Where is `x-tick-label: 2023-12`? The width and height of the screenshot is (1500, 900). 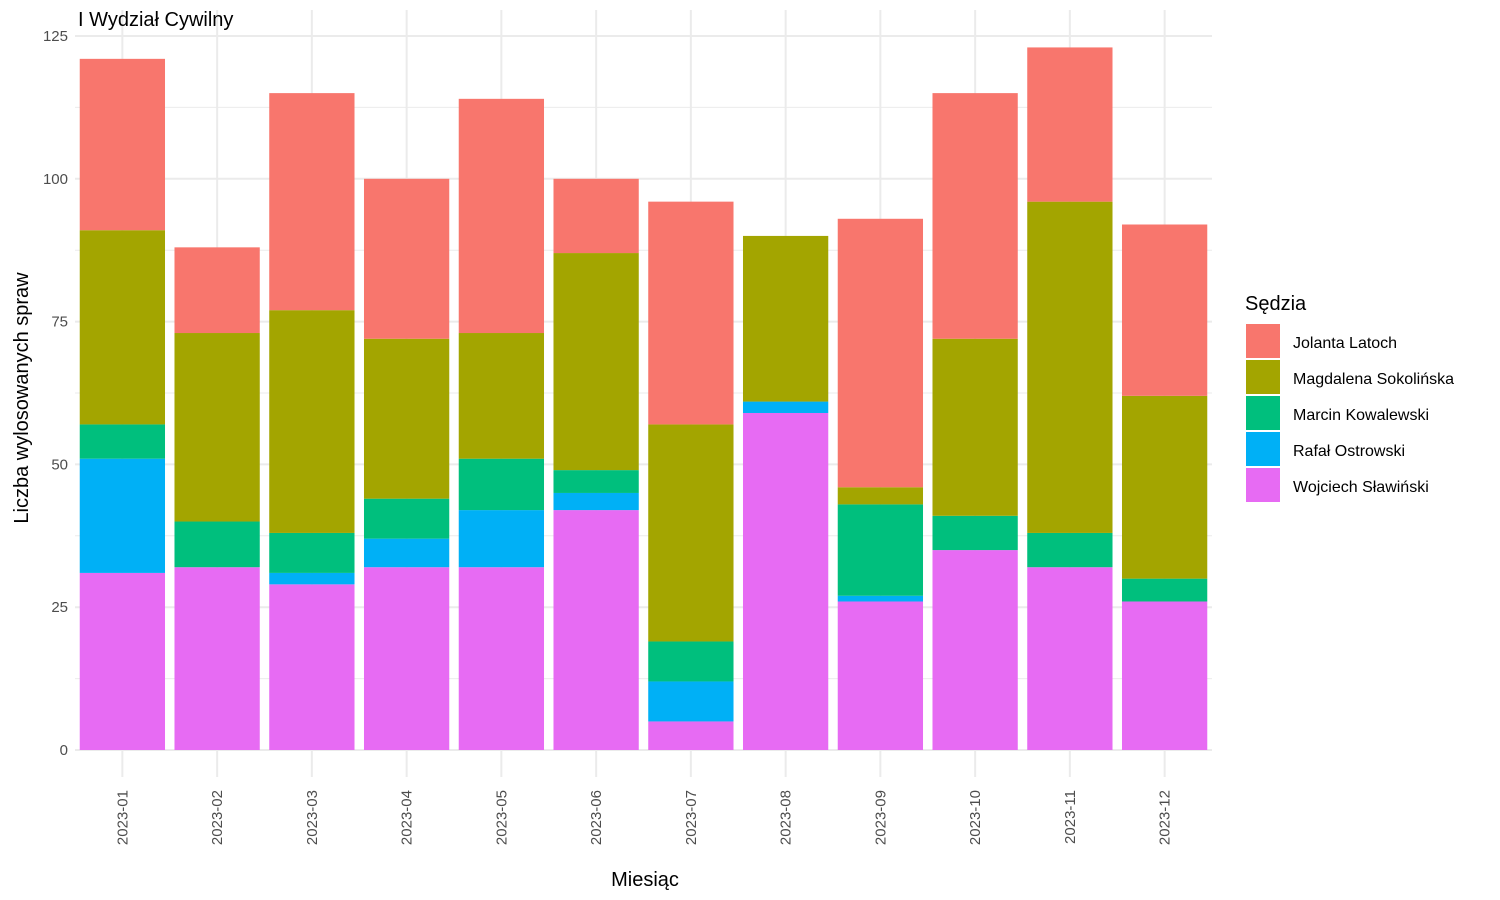
x-tick-label: 2023-12 is located at coordinates (1165, 817).